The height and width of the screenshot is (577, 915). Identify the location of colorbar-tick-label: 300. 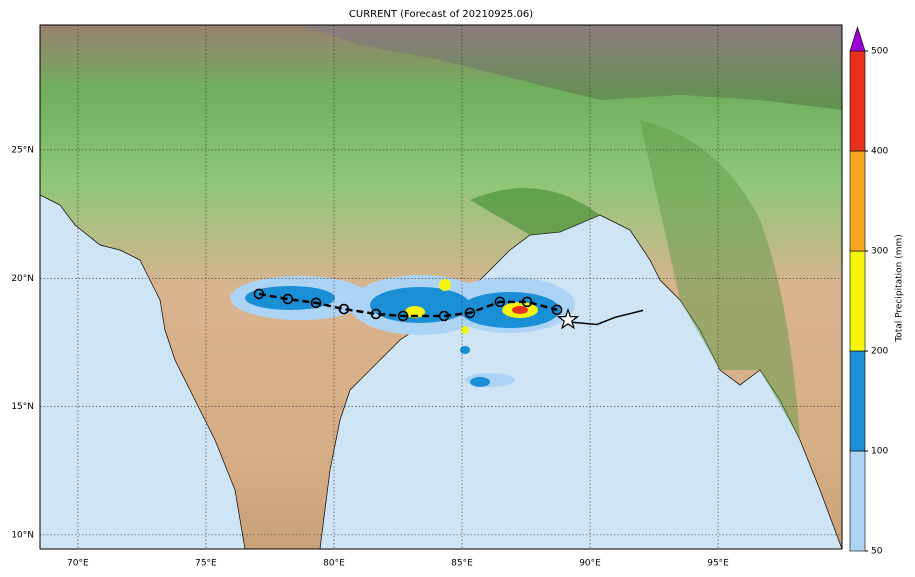
(879, 252).